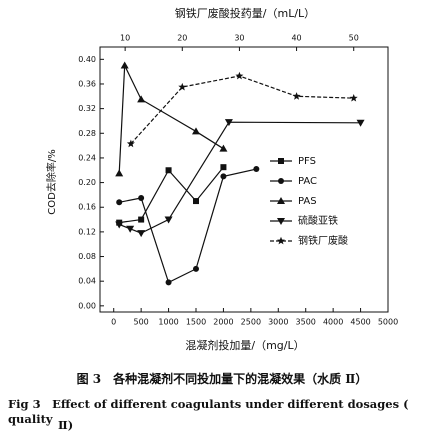 Image resolution: width=444 pixels, height=441 pixels. I want to click on x2-tick-label: 40, so click(296, 38).